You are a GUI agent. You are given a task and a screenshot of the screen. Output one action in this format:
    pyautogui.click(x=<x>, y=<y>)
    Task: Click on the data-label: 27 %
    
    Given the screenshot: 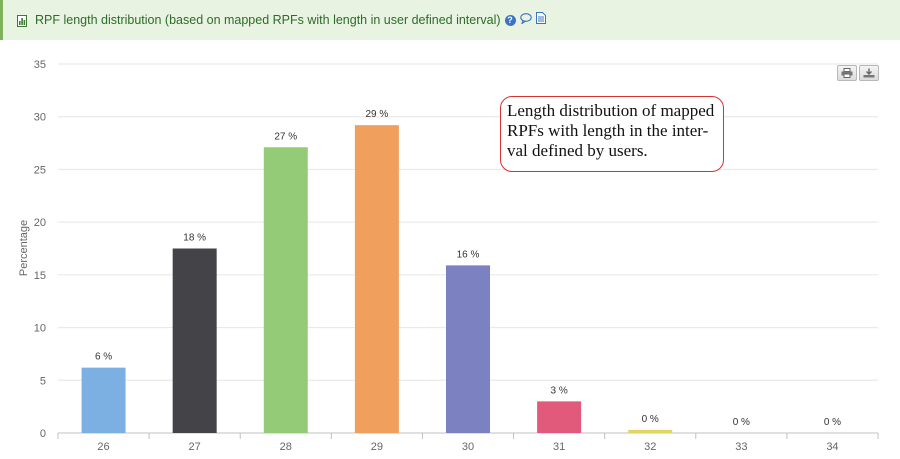 What is the action you would take?
    pyautogui.click(x=285, y=136)
    